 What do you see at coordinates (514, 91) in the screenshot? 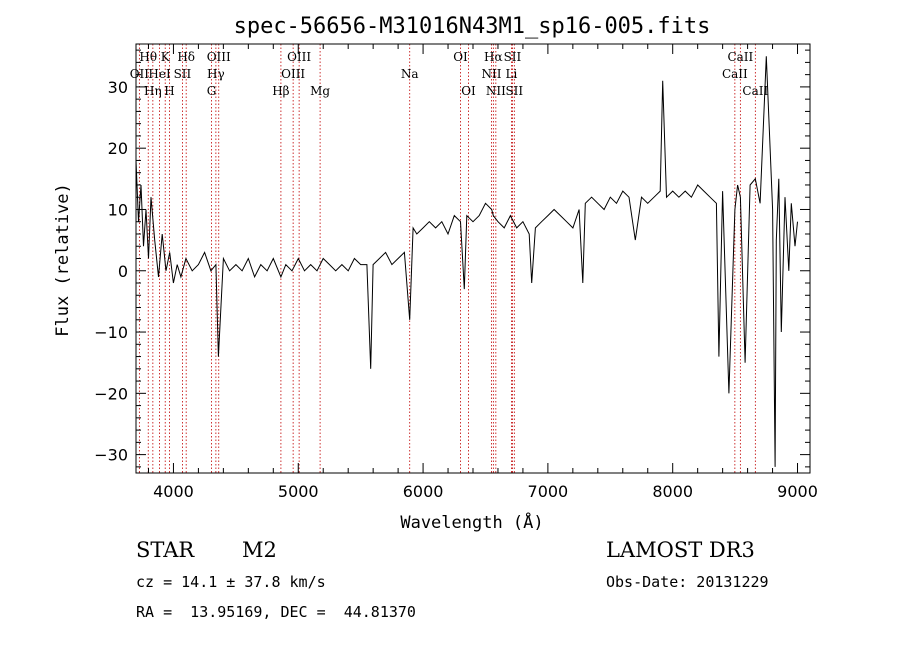
I see `line-label-23: SII` at bounding box center [514, 91].